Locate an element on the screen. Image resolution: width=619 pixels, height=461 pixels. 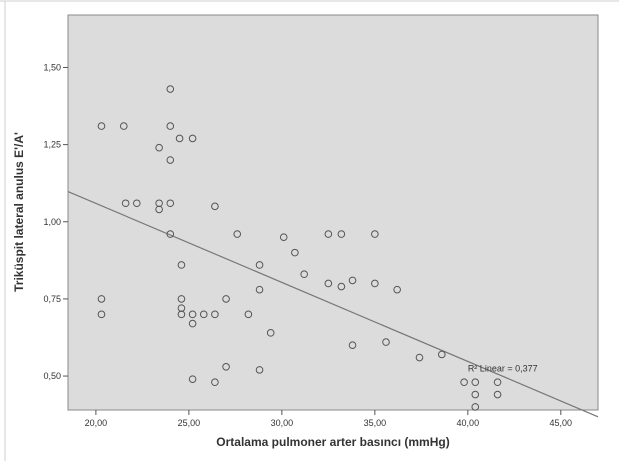
y-tick-label: 0,75 is located at coordinates (52, 299).